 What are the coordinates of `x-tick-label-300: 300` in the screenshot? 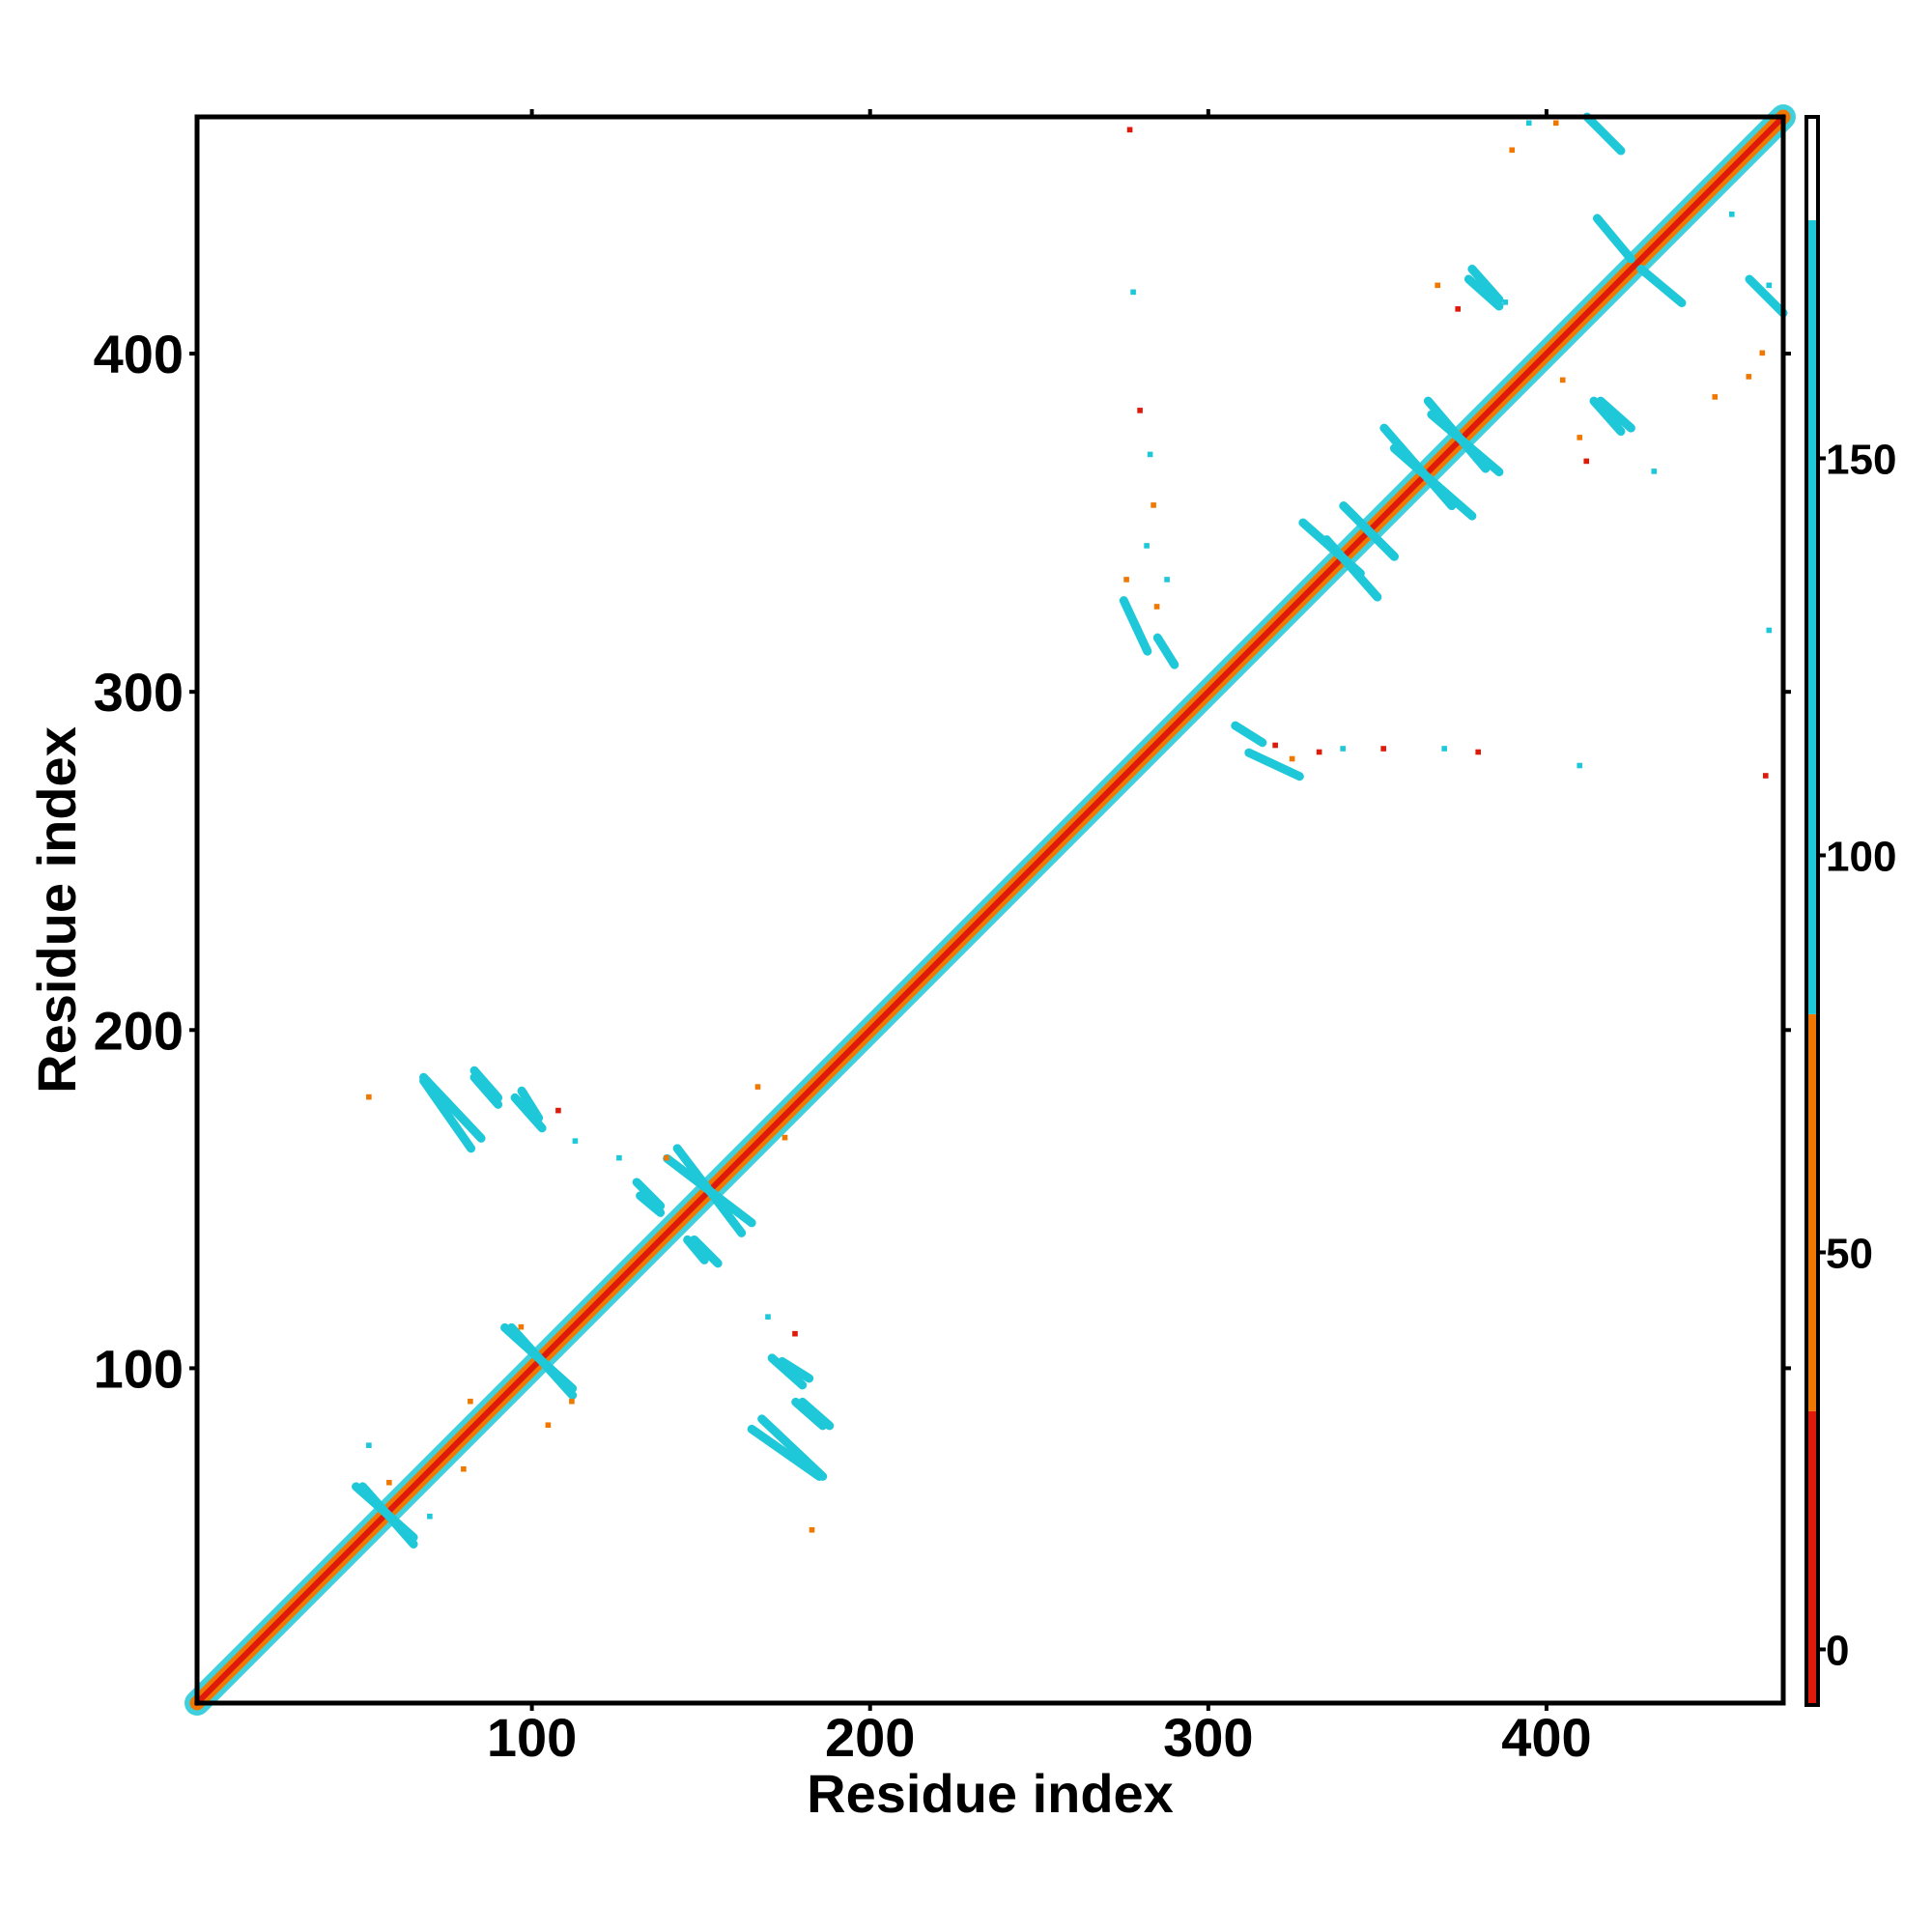 It's located at (1208, 1737).